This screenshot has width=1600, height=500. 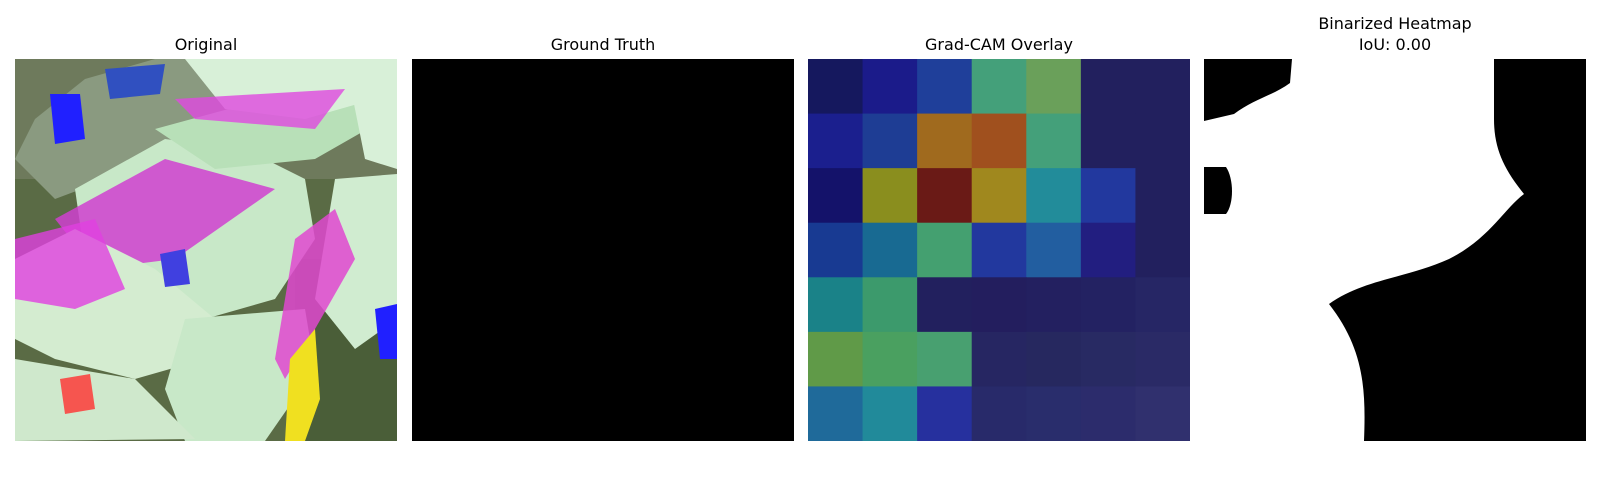 What do you see at coordinates (603, 44) in the screenshot?
I see `panel-title-ground-truth: Ground Truth` at bounding box center [603, 44].